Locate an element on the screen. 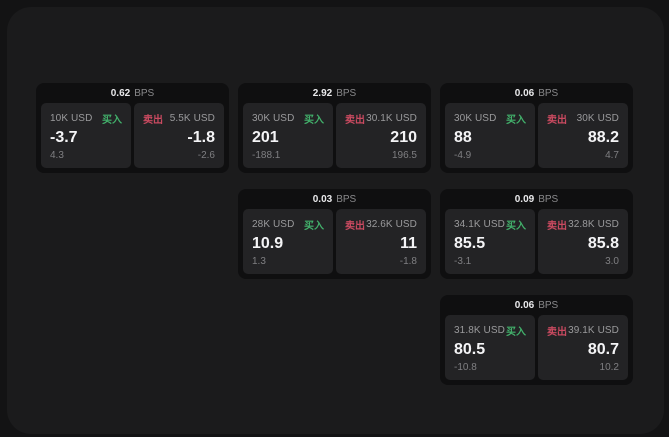 The height and width of the screenshot is (437, 669). sell-price: 11 is located at coordinates (408, 243).